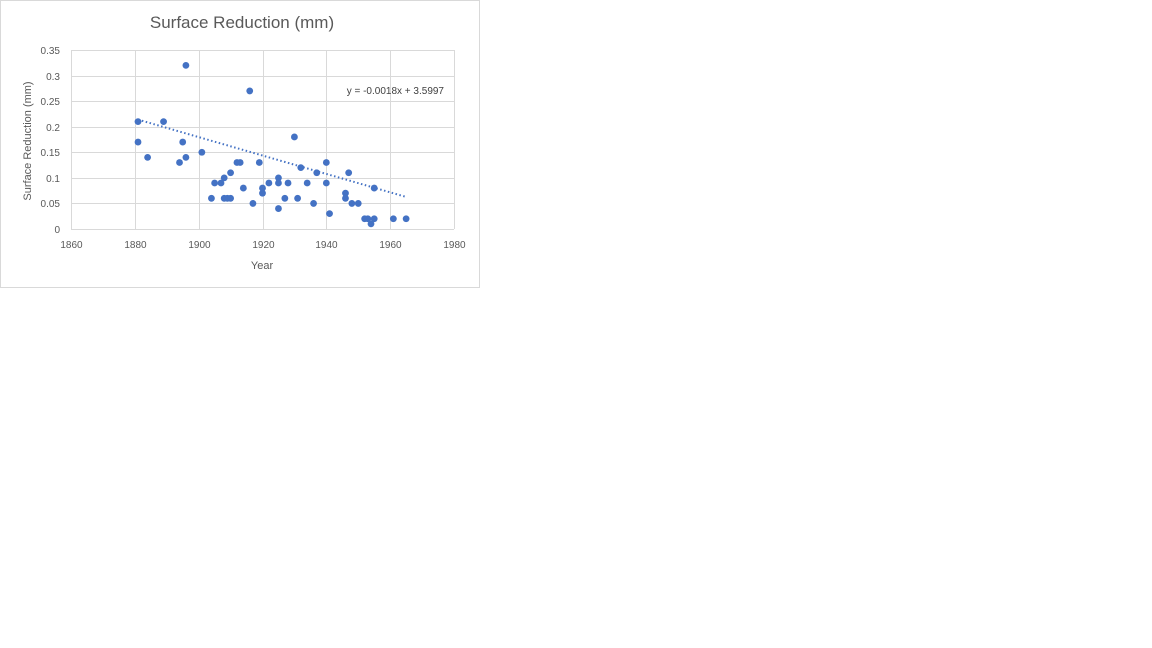 This screenshot has height=648, width=1152. What do you see at coordinates (51, 153) in the screenshot?
I see `y-tick-label: 0.15` at bounding box center [51, 153].